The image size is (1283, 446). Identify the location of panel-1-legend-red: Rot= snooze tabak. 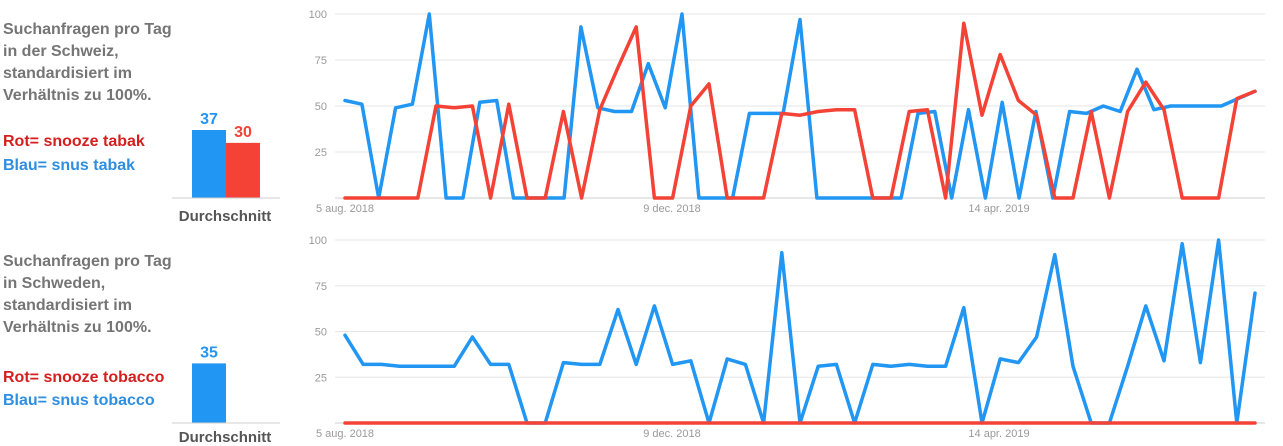
(74, 141).